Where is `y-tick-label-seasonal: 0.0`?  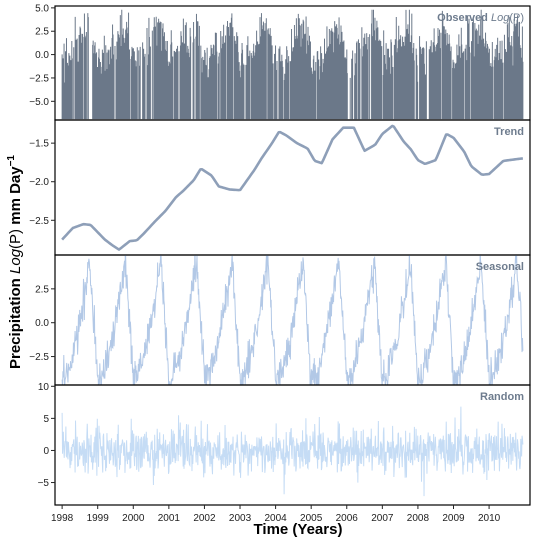 y-tick-label-seasonal: 0.0 is located at coordinates (42, 323).